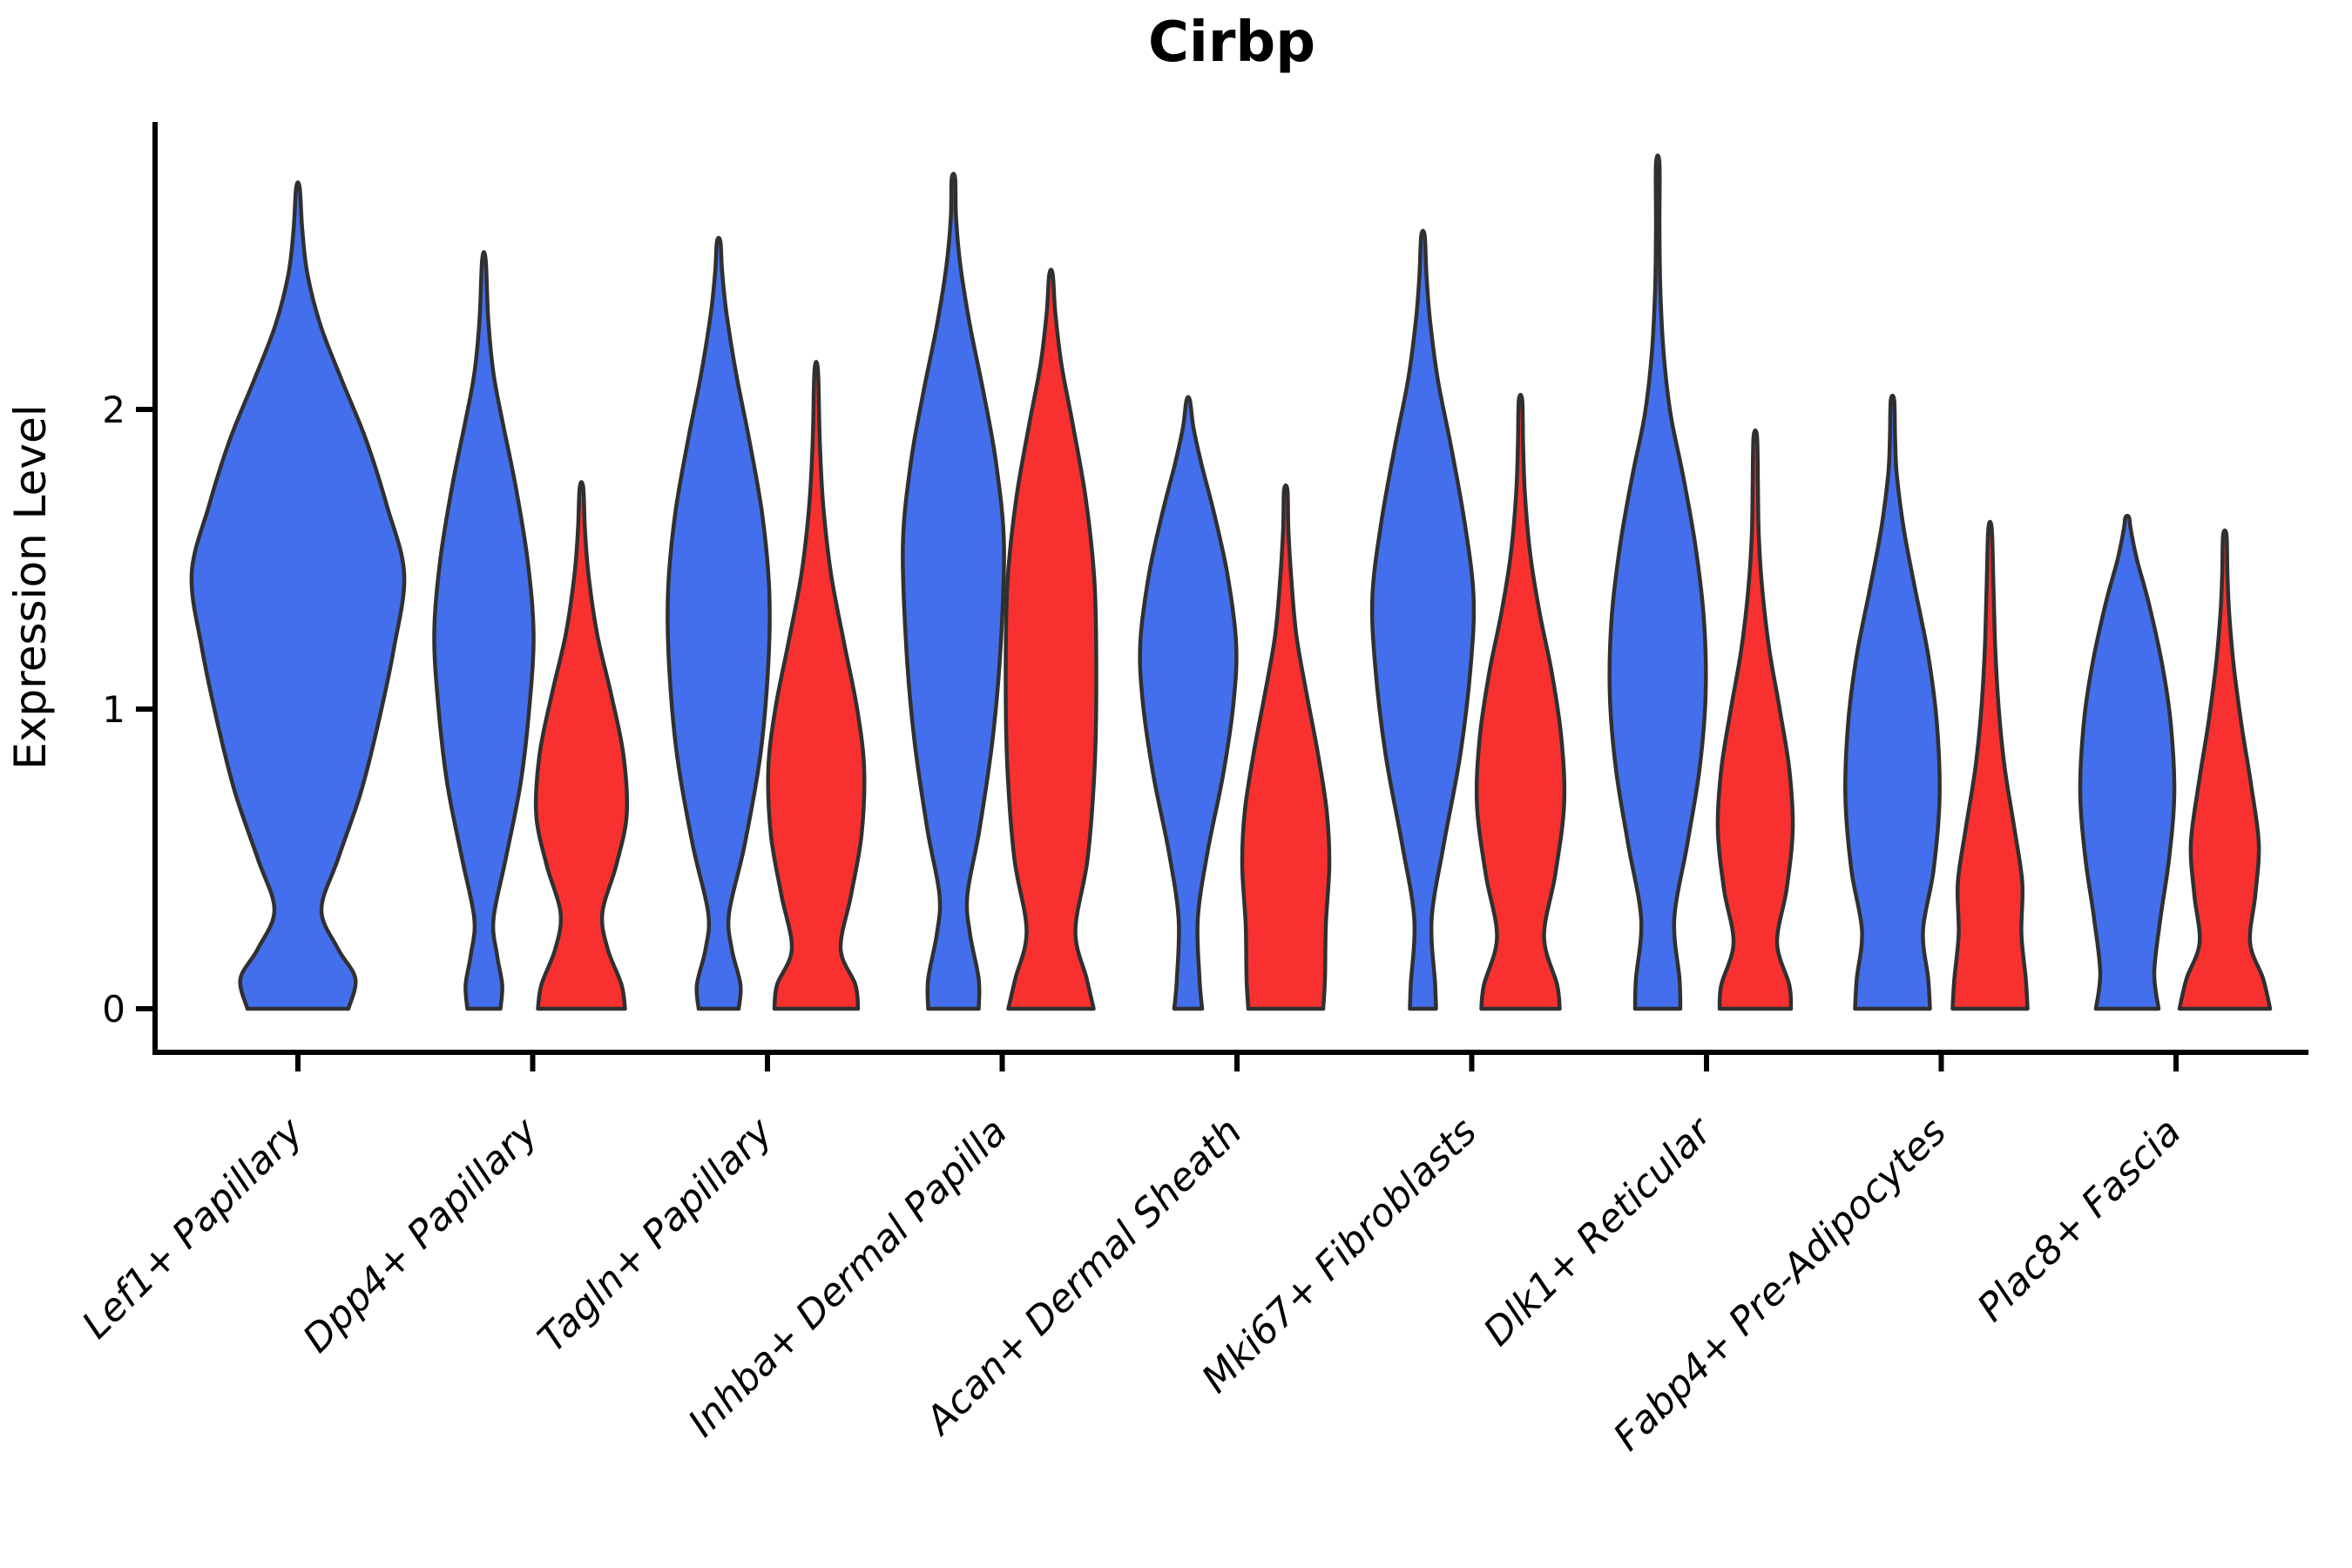 Image resolution: width=2352 pixels, height=1568 pixels. What do you see at coordinates (1231, 42) in the screenshot?
I see `chart-title: Cirbp` at bounding box center [1231, 42].